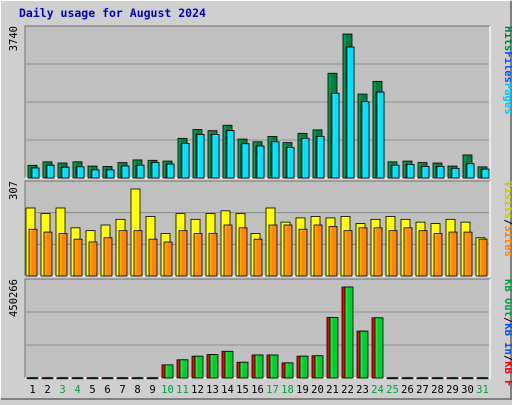 This screenshot has height=405, width=512. I want to click on x-tick-label: 27, so click(422, 390).